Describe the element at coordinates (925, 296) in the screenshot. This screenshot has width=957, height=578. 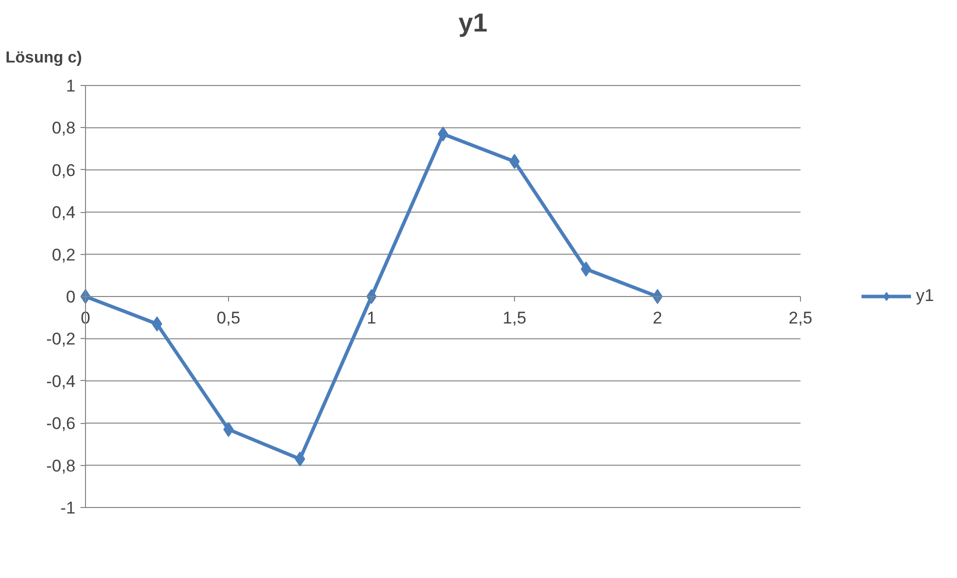
I see `legend-label: y1` at that location.